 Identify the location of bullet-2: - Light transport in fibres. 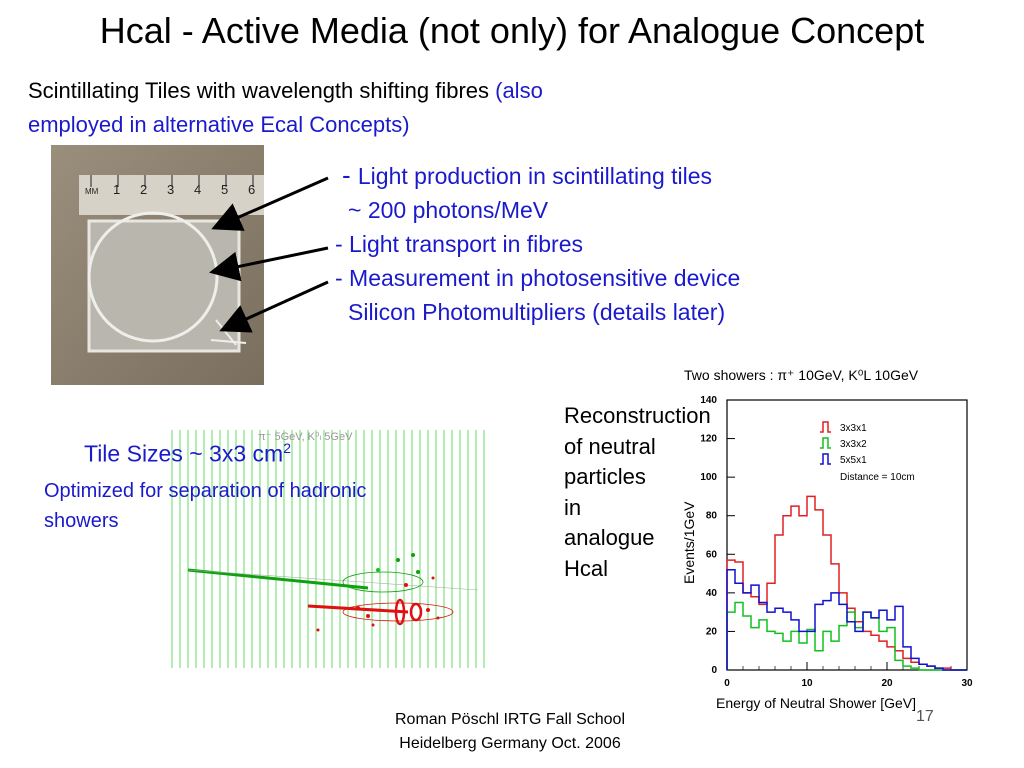
(459, 244).